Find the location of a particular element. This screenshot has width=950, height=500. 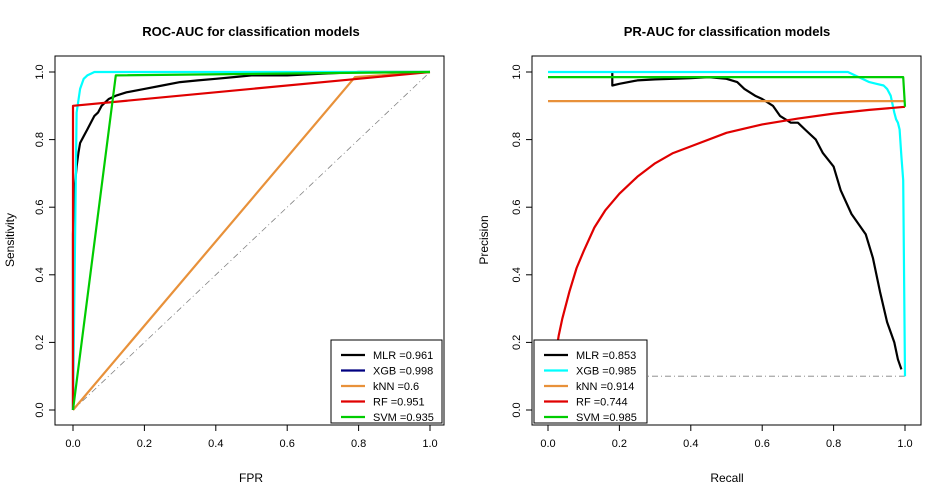

roc-x-label: FPR is located at coordinates (251, 478).